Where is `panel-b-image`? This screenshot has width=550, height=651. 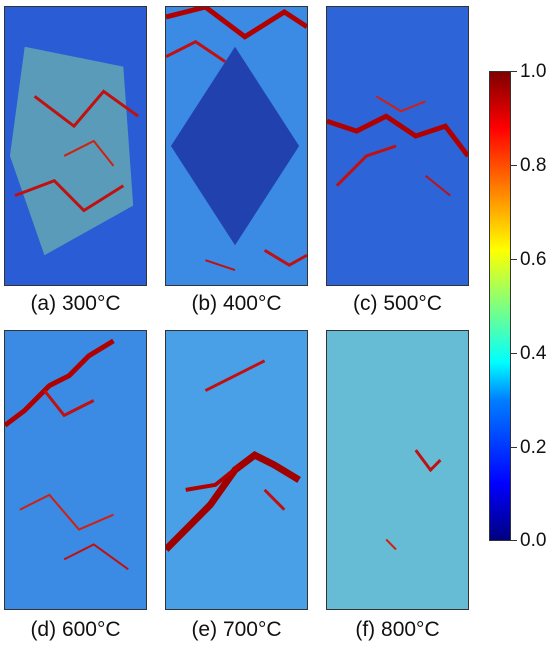 panel-b-image is located at coordinates (236, 146).